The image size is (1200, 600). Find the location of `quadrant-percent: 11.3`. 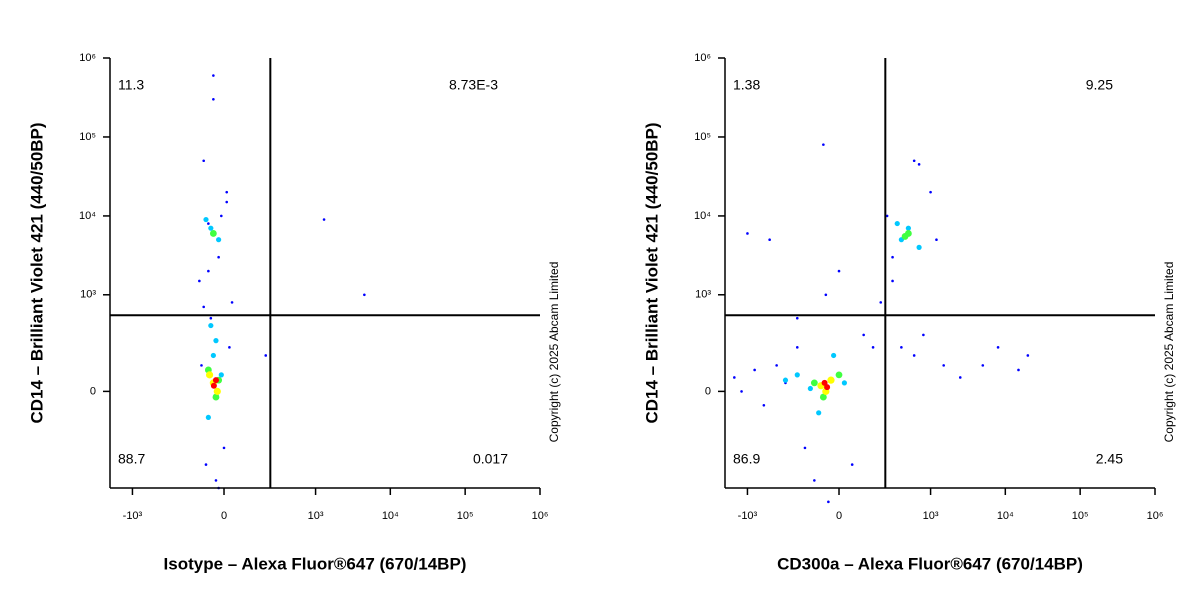

quadrant-percent: 11.3 is located at coordinates (131, 85).